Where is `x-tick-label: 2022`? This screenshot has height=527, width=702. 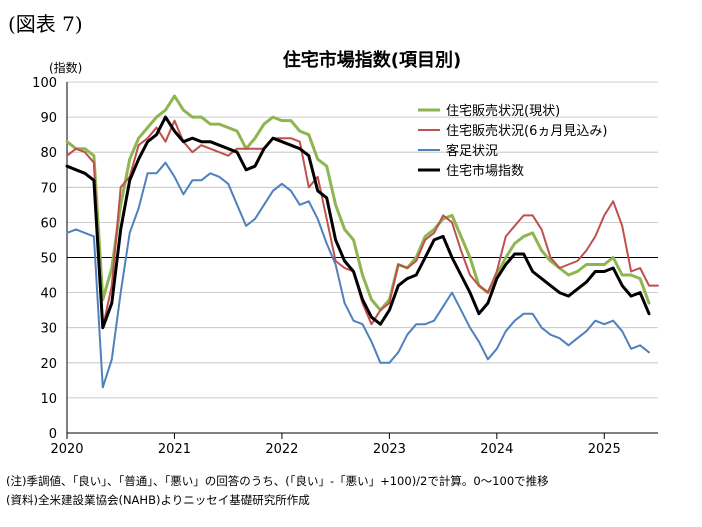 x-tick-label: 2022 is located at coordinates (281, 449).